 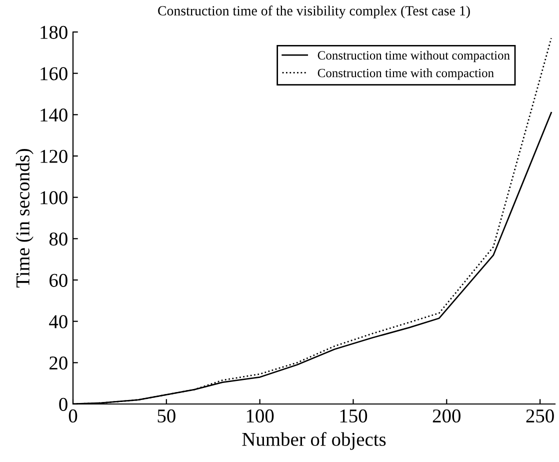 What do you see at coordinates (54, 156) in the screenshot?
I see `y-tick-label: 120` at bounding box center [54, 156].